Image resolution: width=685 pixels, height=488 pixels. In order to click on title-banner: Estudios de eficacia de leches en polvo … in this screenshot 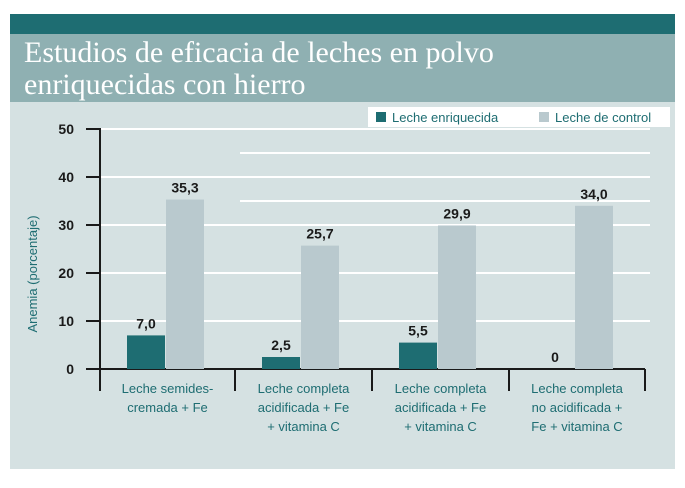, I will do `click(342, 68)`.